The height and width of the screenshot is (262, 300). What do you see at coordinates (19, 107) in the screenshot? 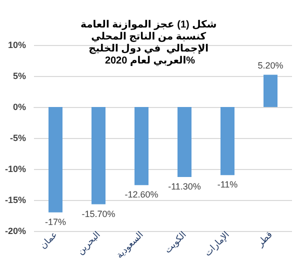
I see `y-tick-label: 0%` at bounding box center [19, 107].